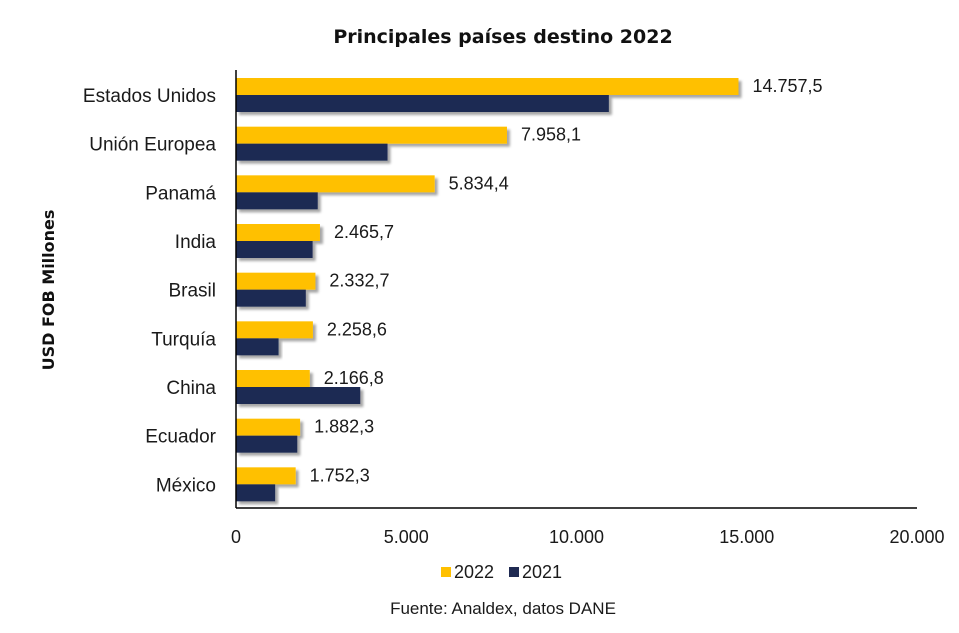 This screenshot has width=959, height=633. Describe the element at coordinates (48, 290) in the screenshot. I see `y-axis-label: USD FOB Millones` at that location.